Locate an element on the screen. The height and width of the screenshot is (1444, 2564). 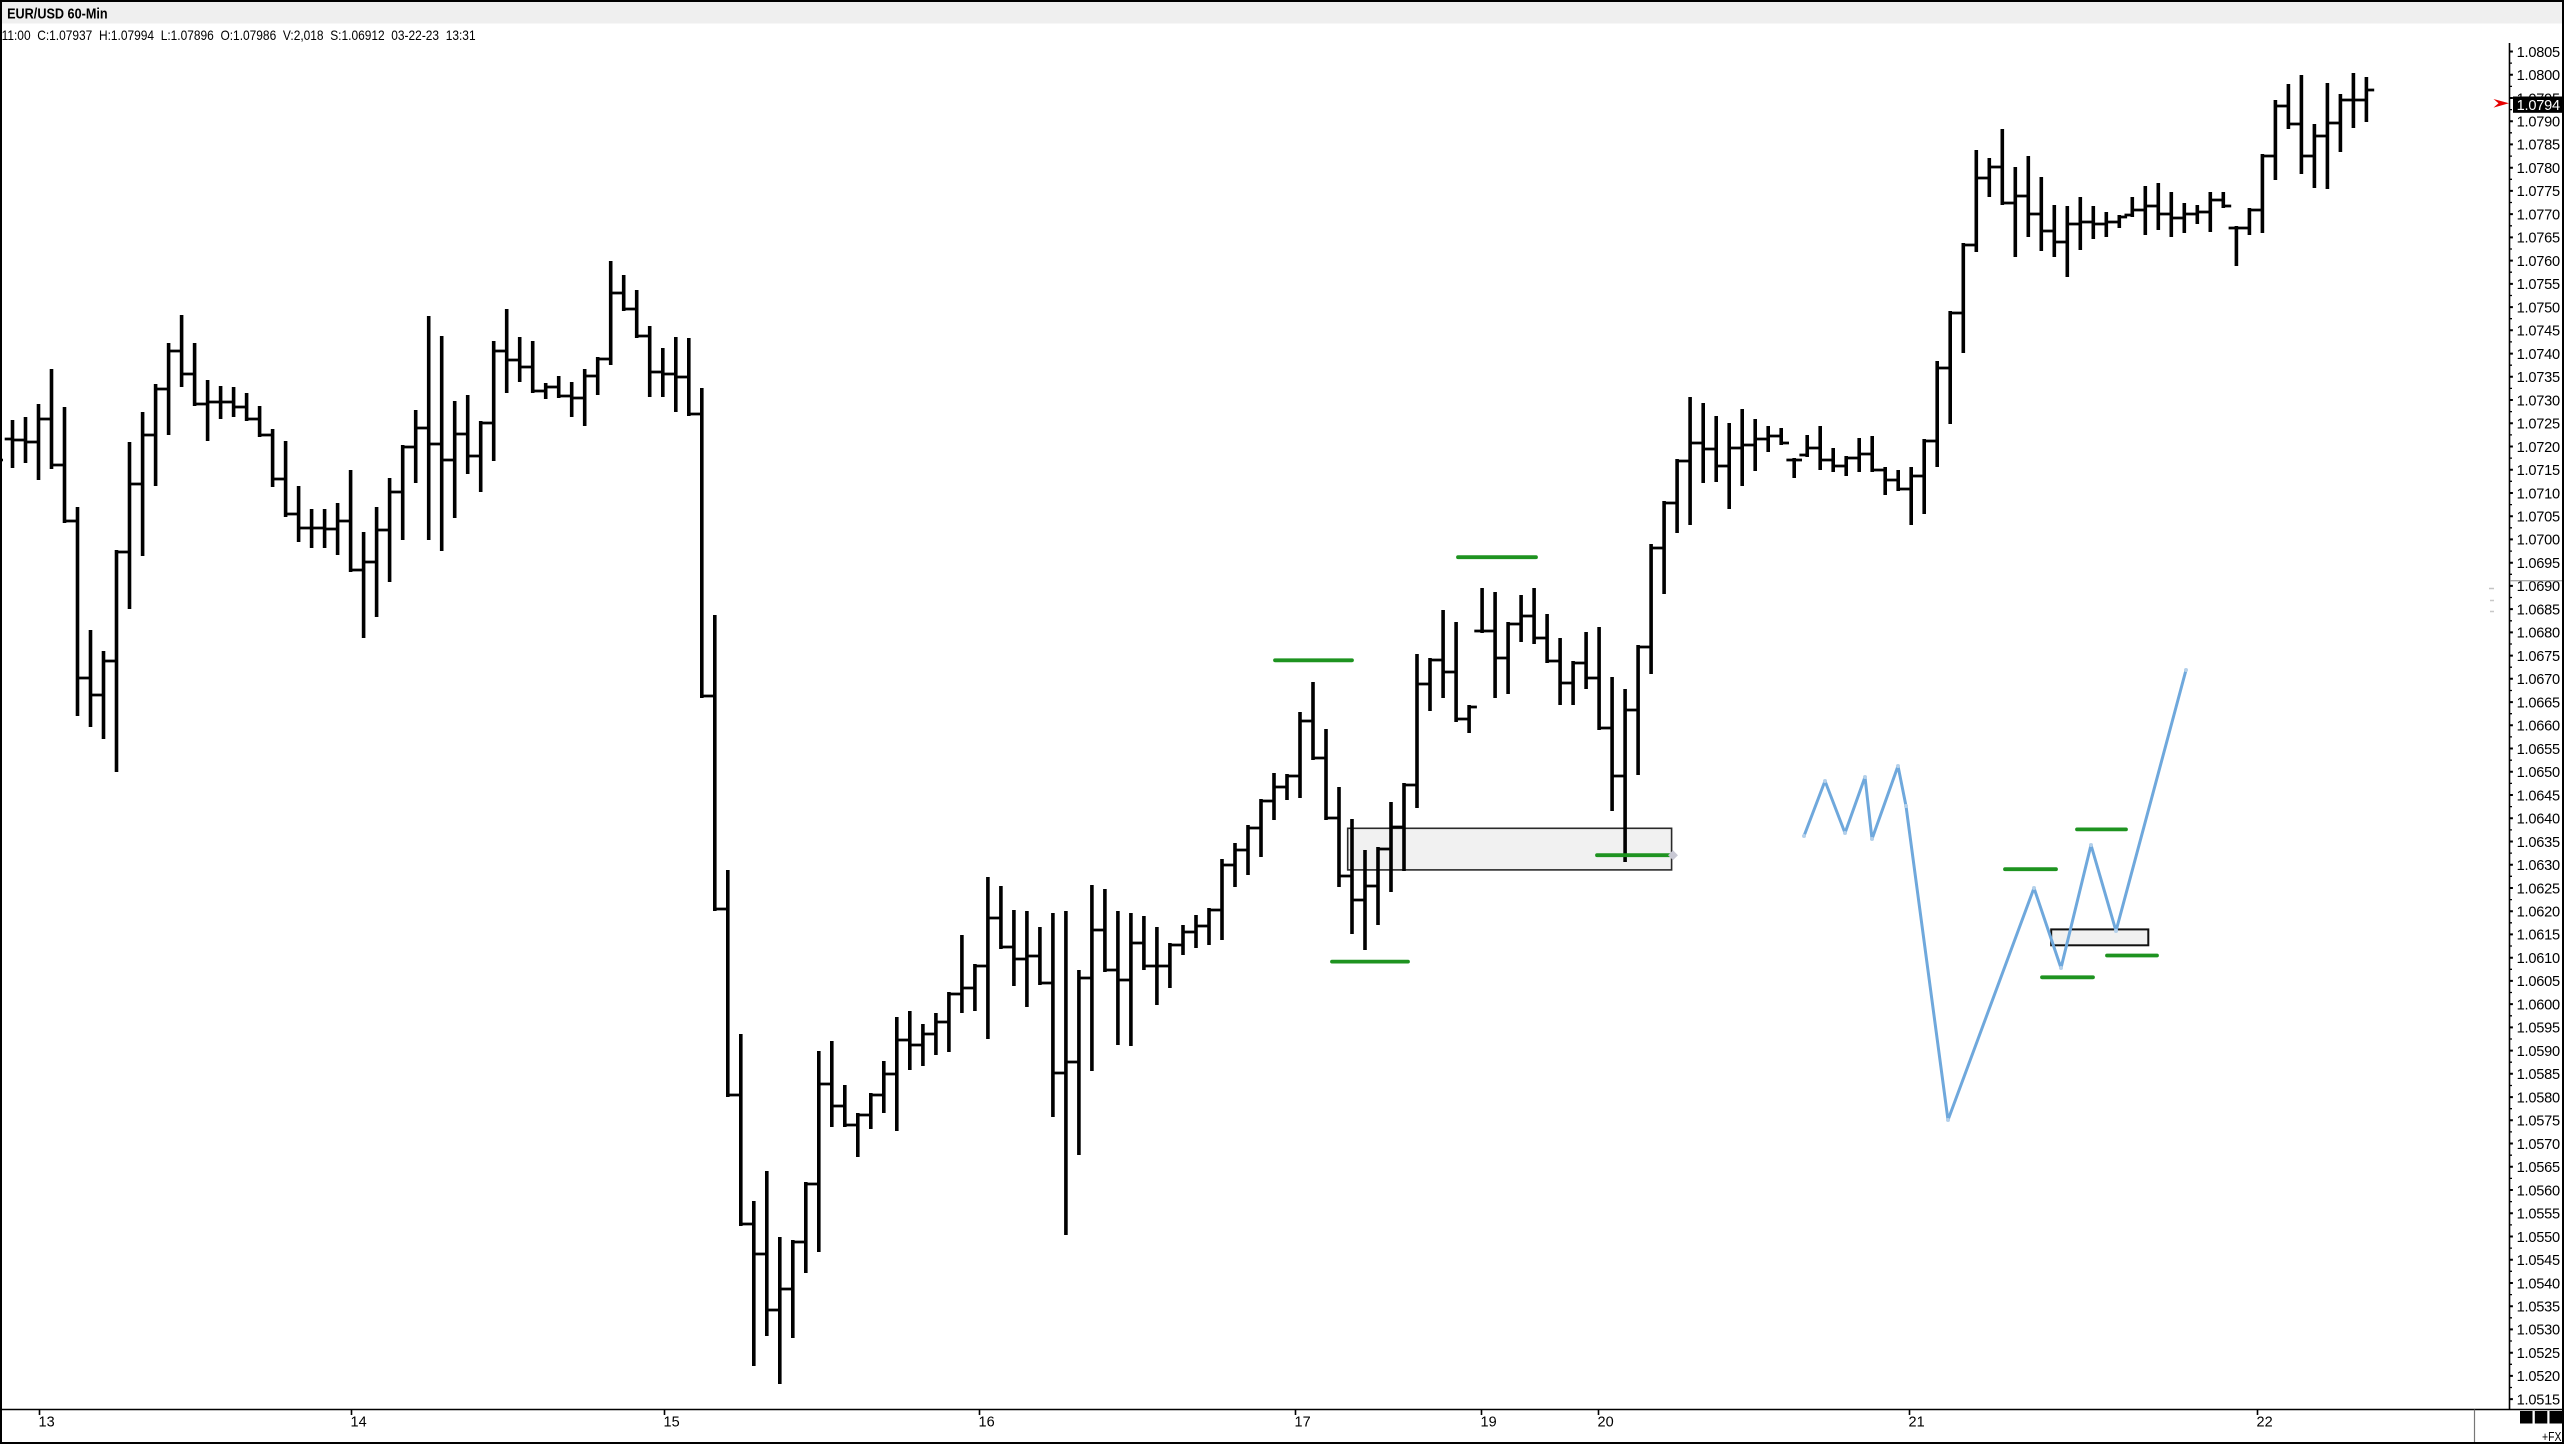
svg-text: 16 is located at coordinates (987, 1423).